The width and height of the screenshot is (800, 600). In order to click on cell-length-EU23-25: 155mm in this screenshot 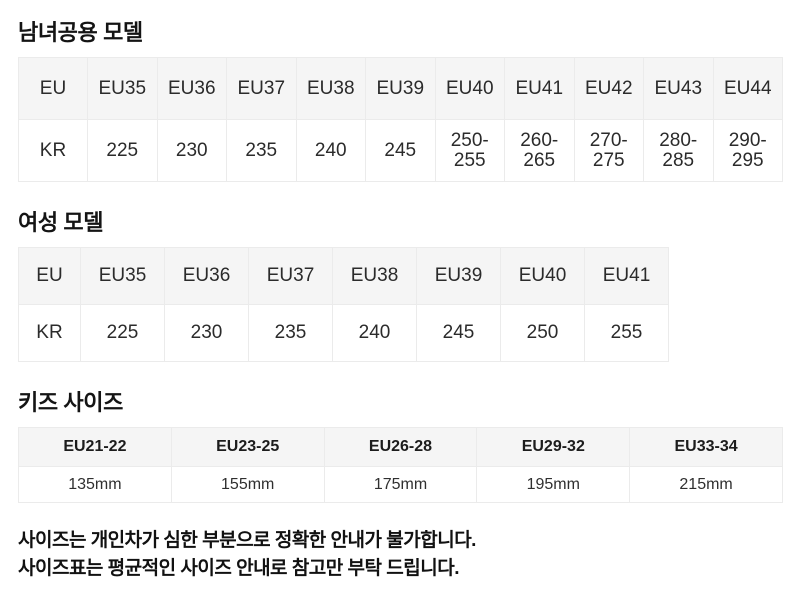, I will do `click(247, 484)`.